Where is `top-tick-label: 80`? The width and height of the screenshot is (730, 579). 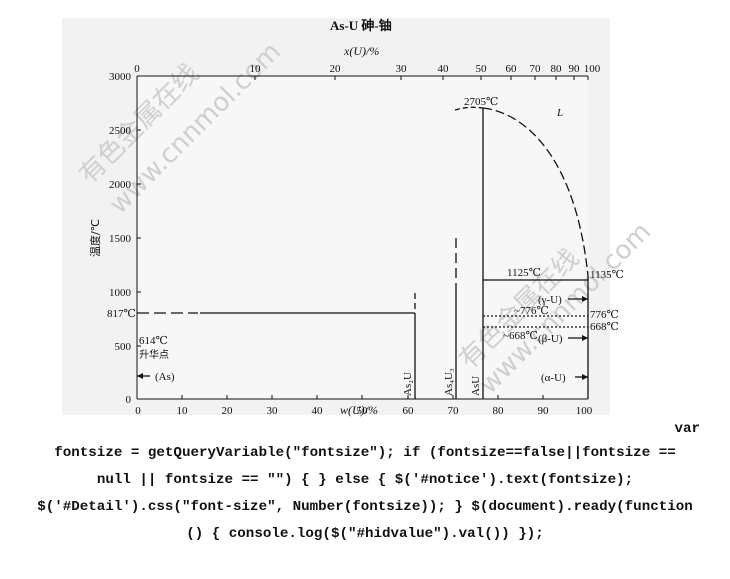
top-tick-label: 80 is located at coordinates (557, 69).